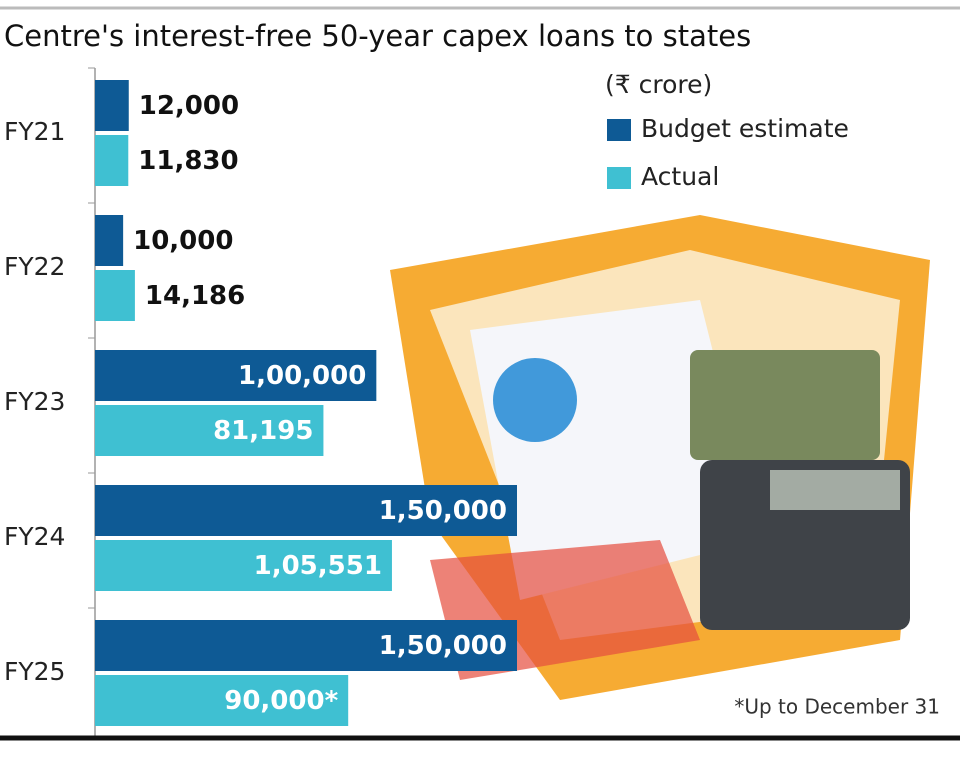 This screenshot has height=767, width=960. Describe the element at coordinates (188, 161) in the screenshot. I see `value-label: 11,830` at that location.